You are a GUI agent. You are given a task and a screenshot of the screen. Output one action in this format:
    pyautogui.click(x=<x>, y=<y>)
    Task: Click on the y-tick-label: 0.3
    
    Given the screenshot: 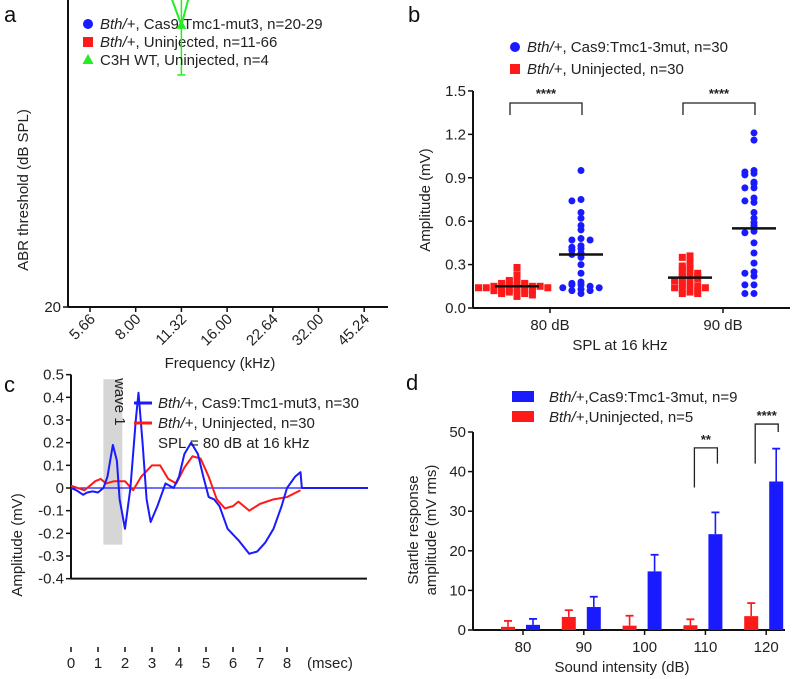 What is the action you would take?
    pyautogui.click(x=53, y=420)
    